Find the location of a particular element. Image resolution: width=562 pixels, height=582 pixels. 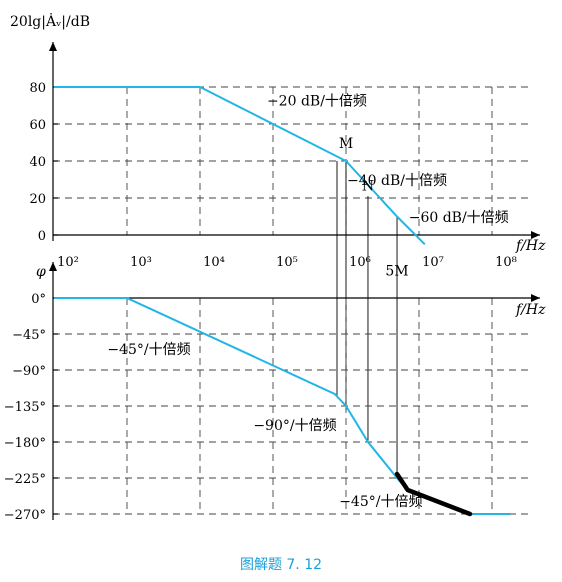

mag-x-tick-label: 10² is located at coordinates (68, 262).